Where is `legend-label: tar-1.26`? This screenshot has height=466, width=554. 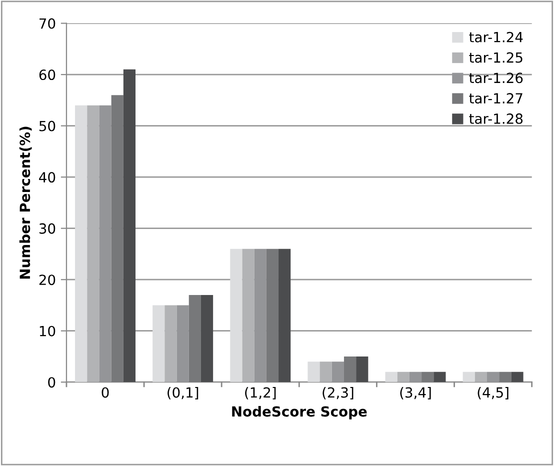 legend-label: tar-1.26 is located at coordinates (496, 78).